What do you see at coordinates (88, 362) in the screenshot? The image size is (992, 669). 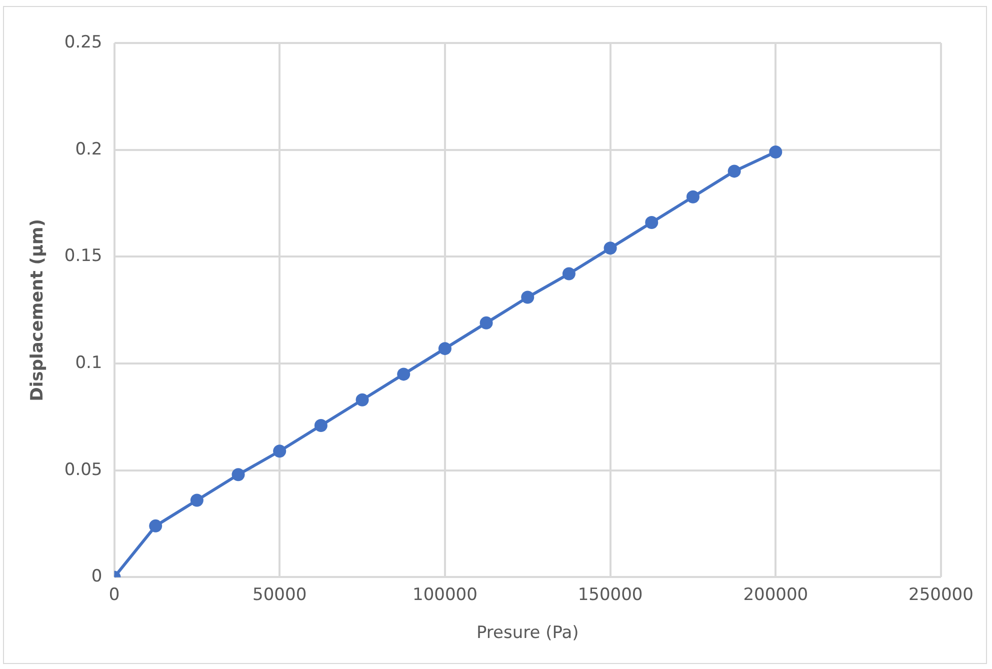 I see `y-tick-label: 0.1` at bounding box center [88, 362].